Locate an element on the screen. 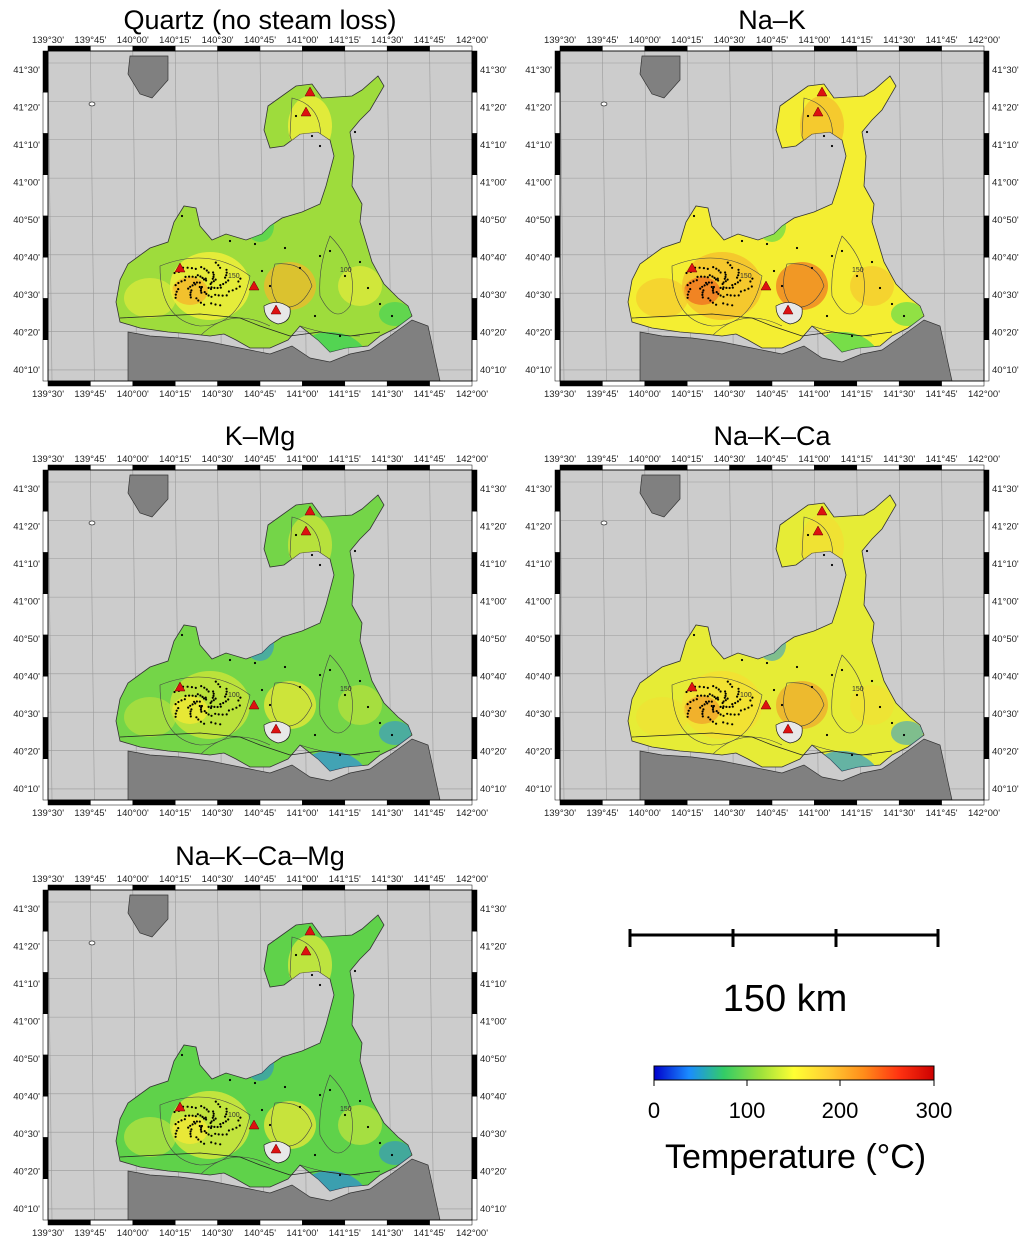 This screenshot has width=1024, height=1242. border-line is located at coordinates (250, 325).